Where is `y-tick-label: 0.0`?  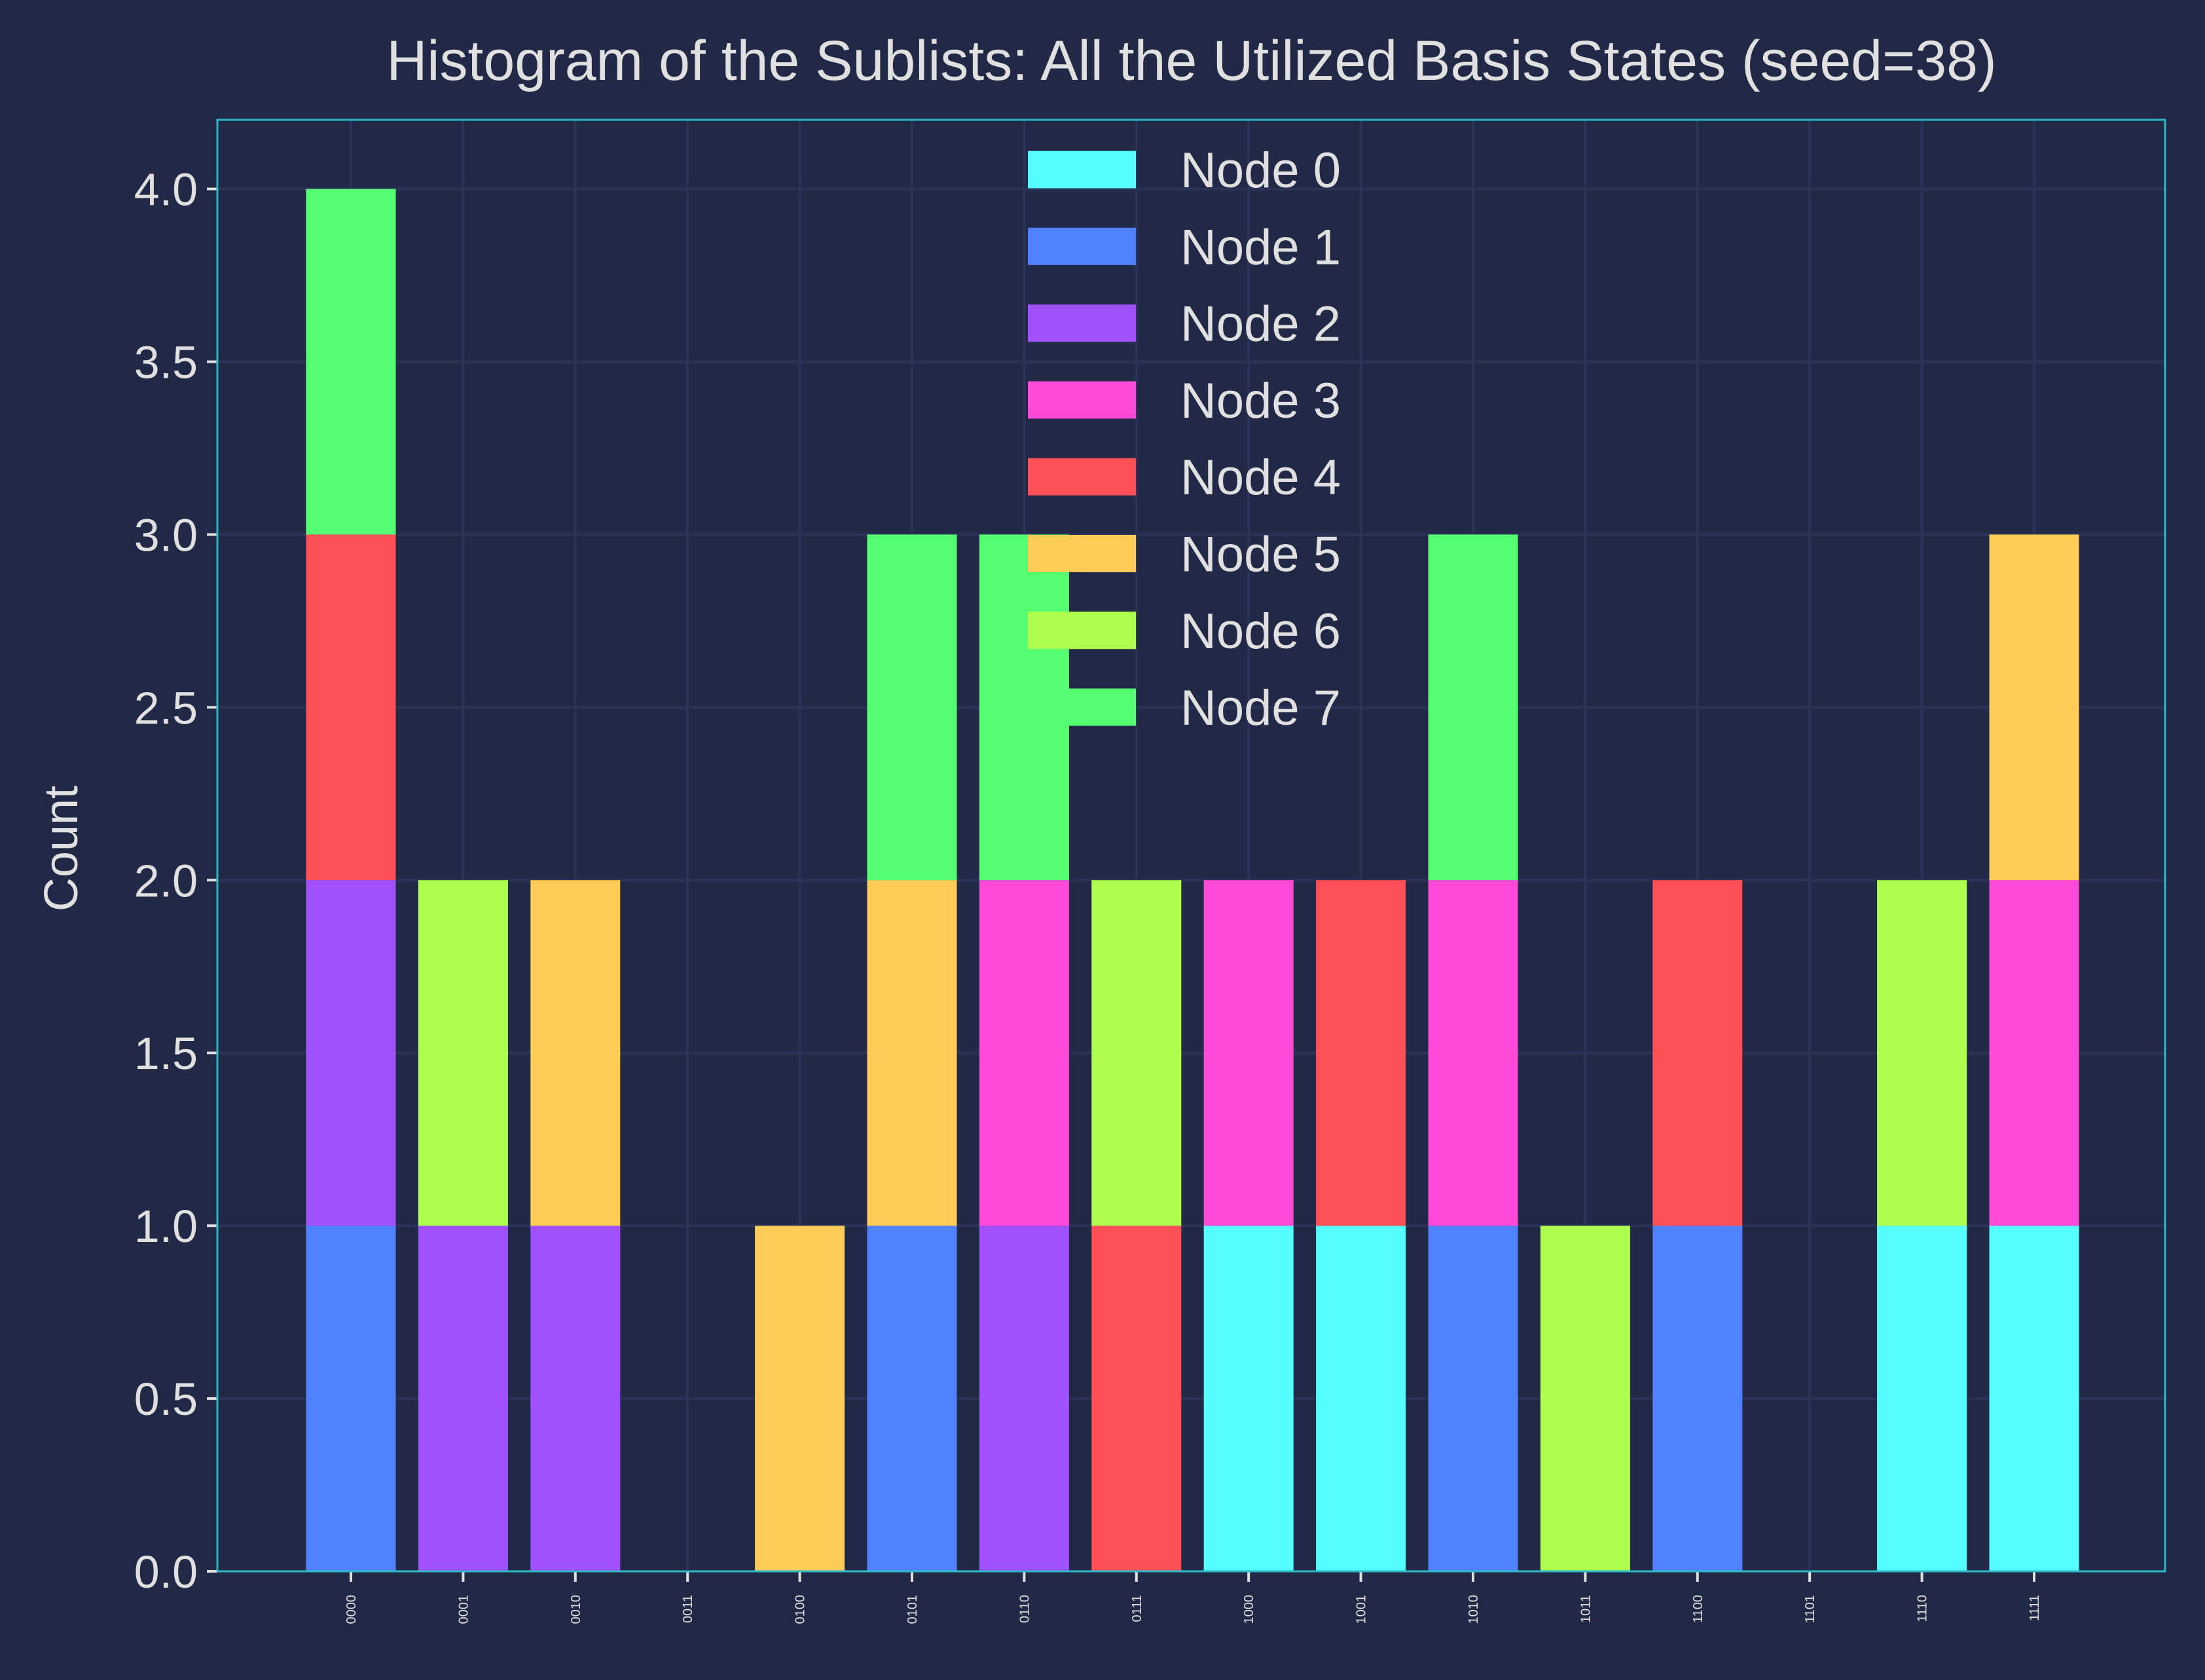
y-tick-label: 0.0 is located at coordinates (166, 1572).